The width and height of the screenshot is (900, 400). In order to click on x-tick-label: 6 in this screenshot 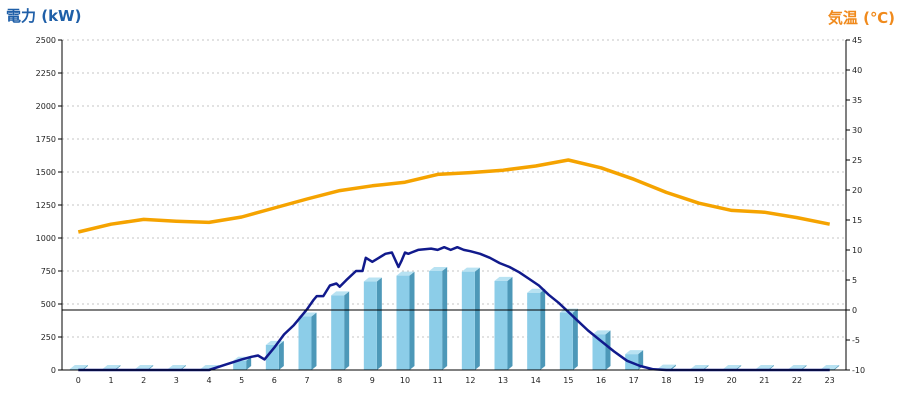, I will do `click(274, 380)`.